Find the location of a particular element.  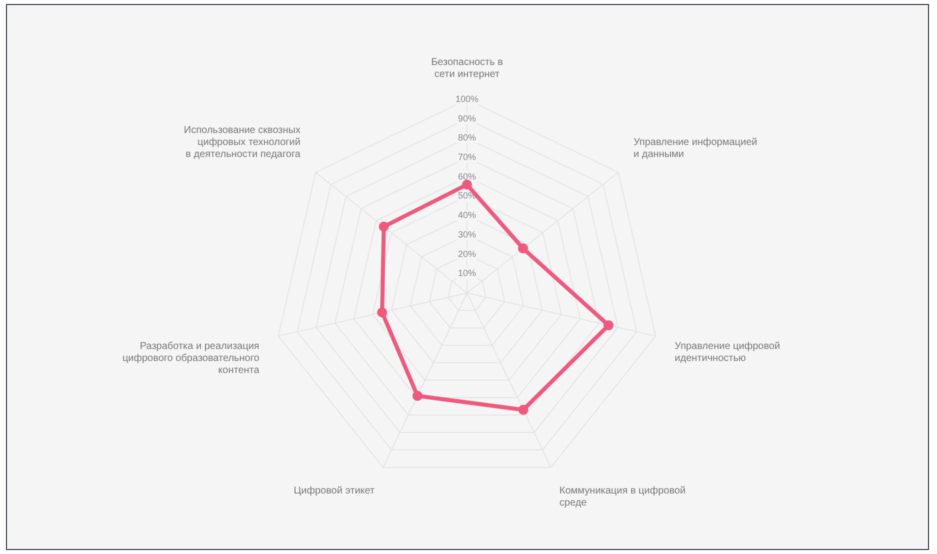

spoke-label: Разработка и реализация цифрового образовательного контента is located at coordinates (191, 358).